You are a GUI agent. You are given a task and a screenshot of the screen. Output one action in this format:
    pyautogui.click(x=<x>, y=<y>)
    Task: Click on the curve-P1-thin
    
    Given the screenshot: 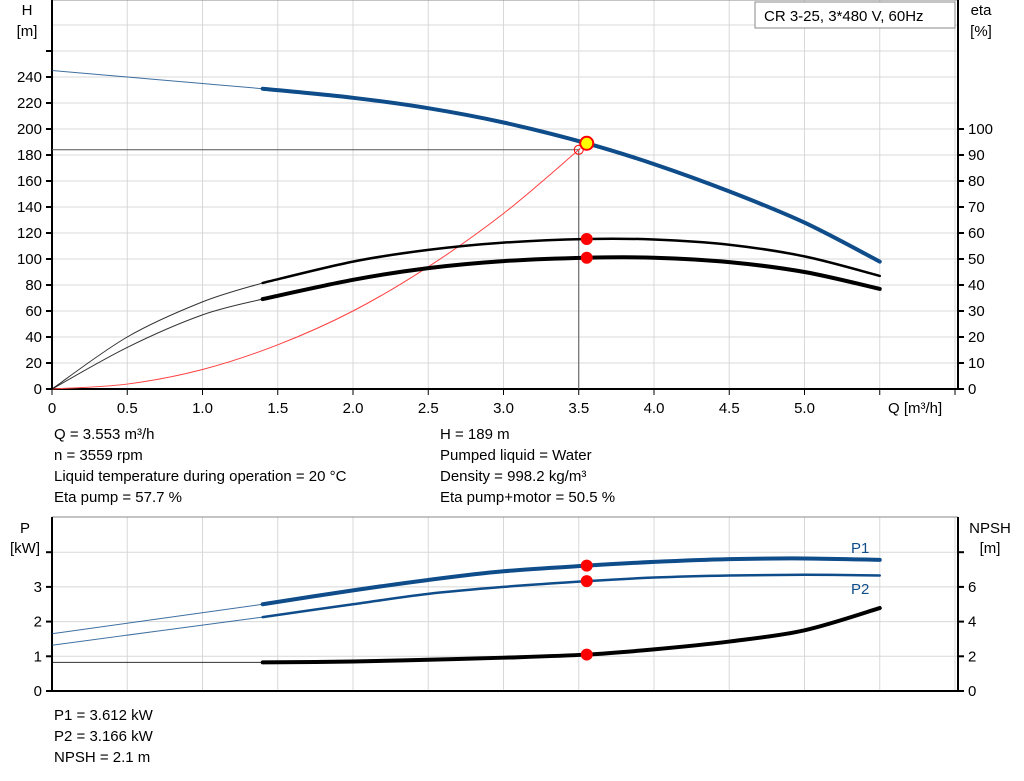 What is the action you would take?
    pyautogui.click(x=157, y=619)
    